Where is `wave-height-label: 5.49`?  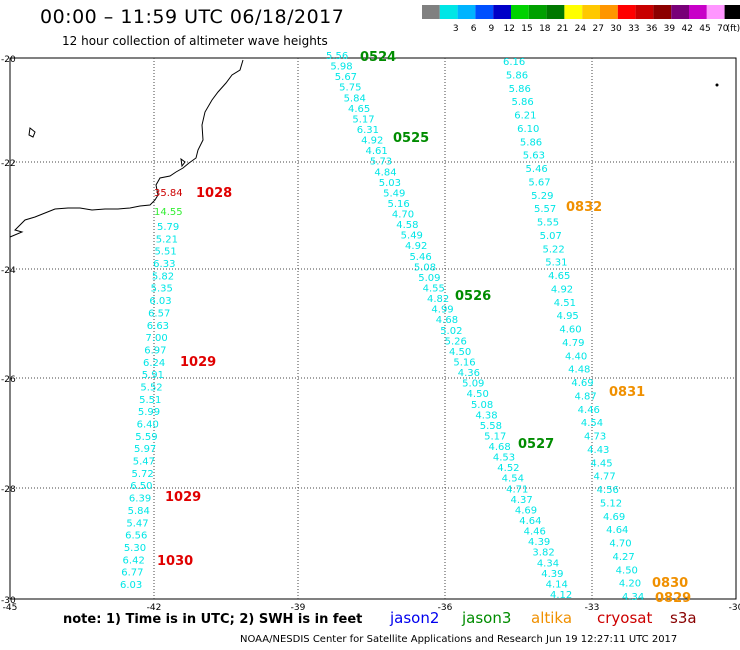 wave-height-label: 5.49 is located at coordinates (394, 193).